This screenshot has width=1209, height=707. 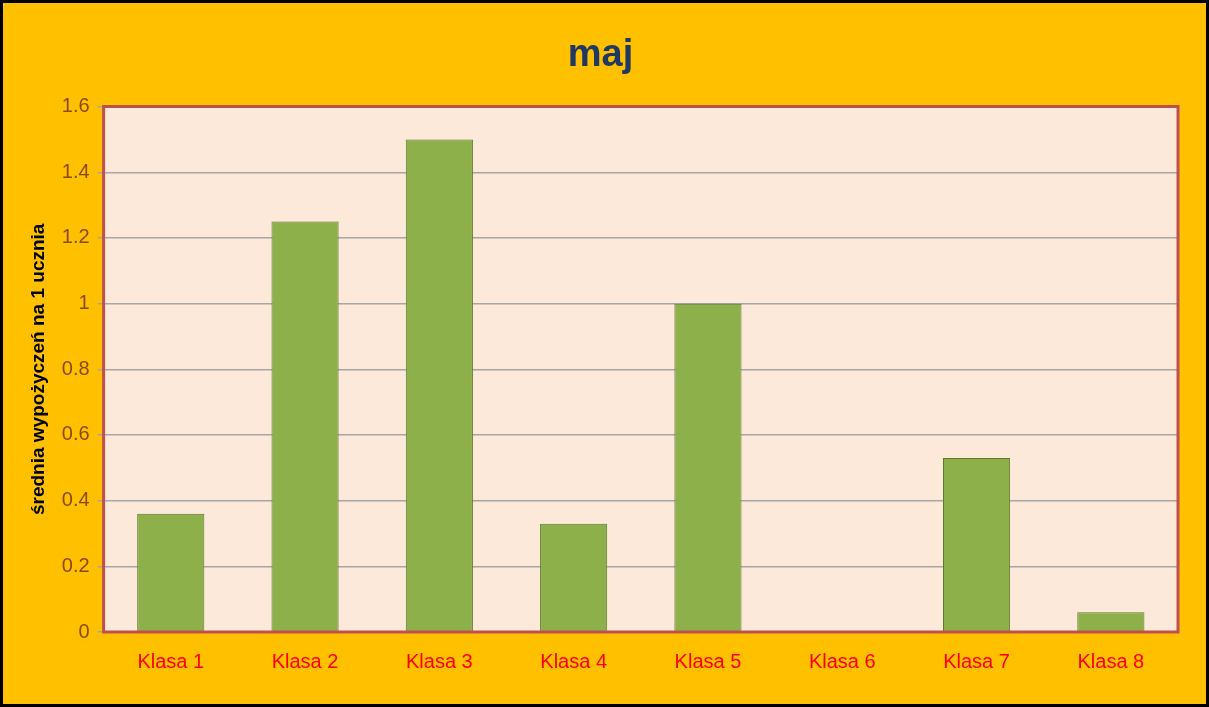 I want to click on y-tick-label: 1.2, so click(x=75, y=236).